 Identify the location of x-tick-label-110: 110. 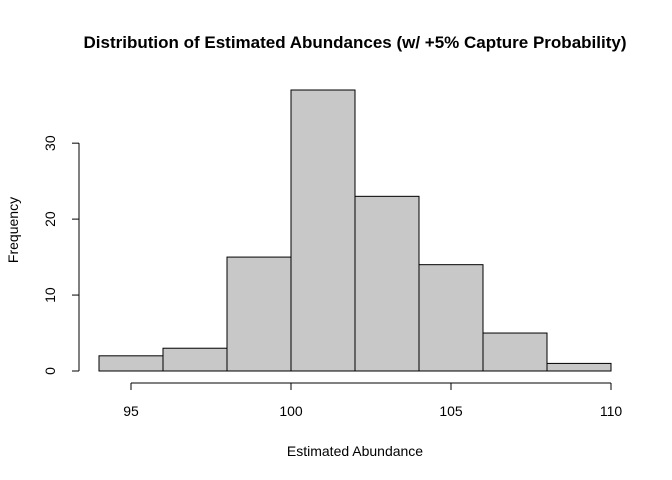
(611, 411).